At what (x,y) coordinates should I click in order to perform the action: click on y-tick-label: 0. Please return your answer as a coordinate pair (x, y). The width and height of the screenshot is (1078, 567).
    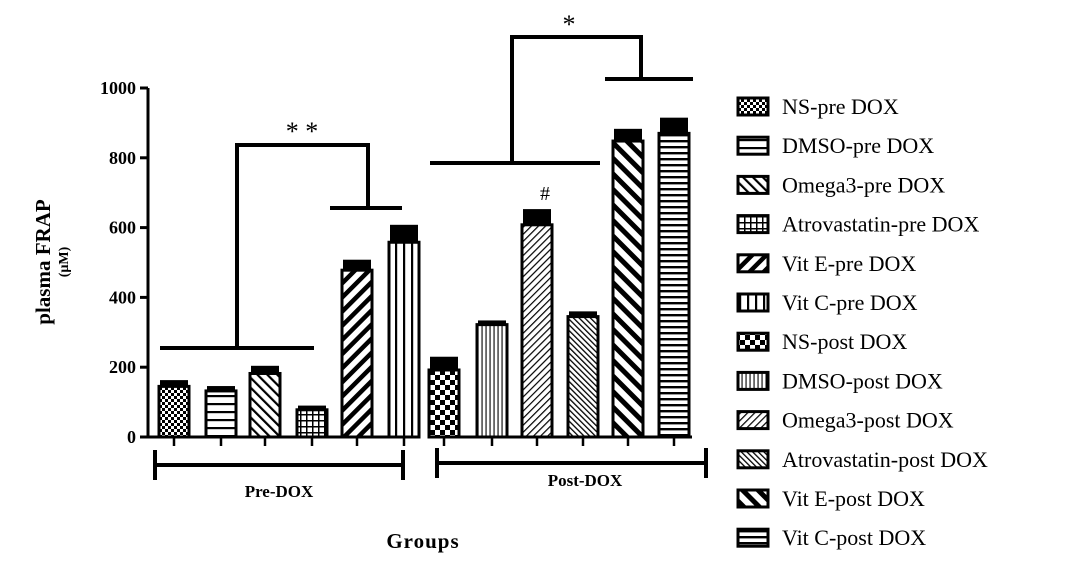
    Looking at the image, I should click on (131, 437).